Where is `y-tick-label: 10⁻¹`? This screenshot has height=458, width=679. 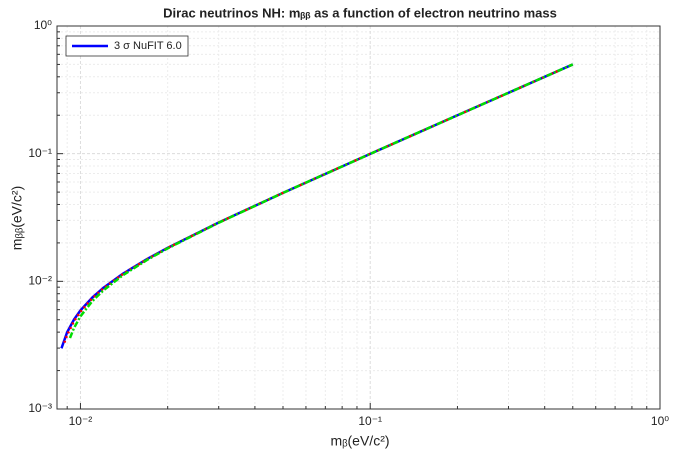 y-tick-label: 10⁻¹ is located at coordinates (40, 153).